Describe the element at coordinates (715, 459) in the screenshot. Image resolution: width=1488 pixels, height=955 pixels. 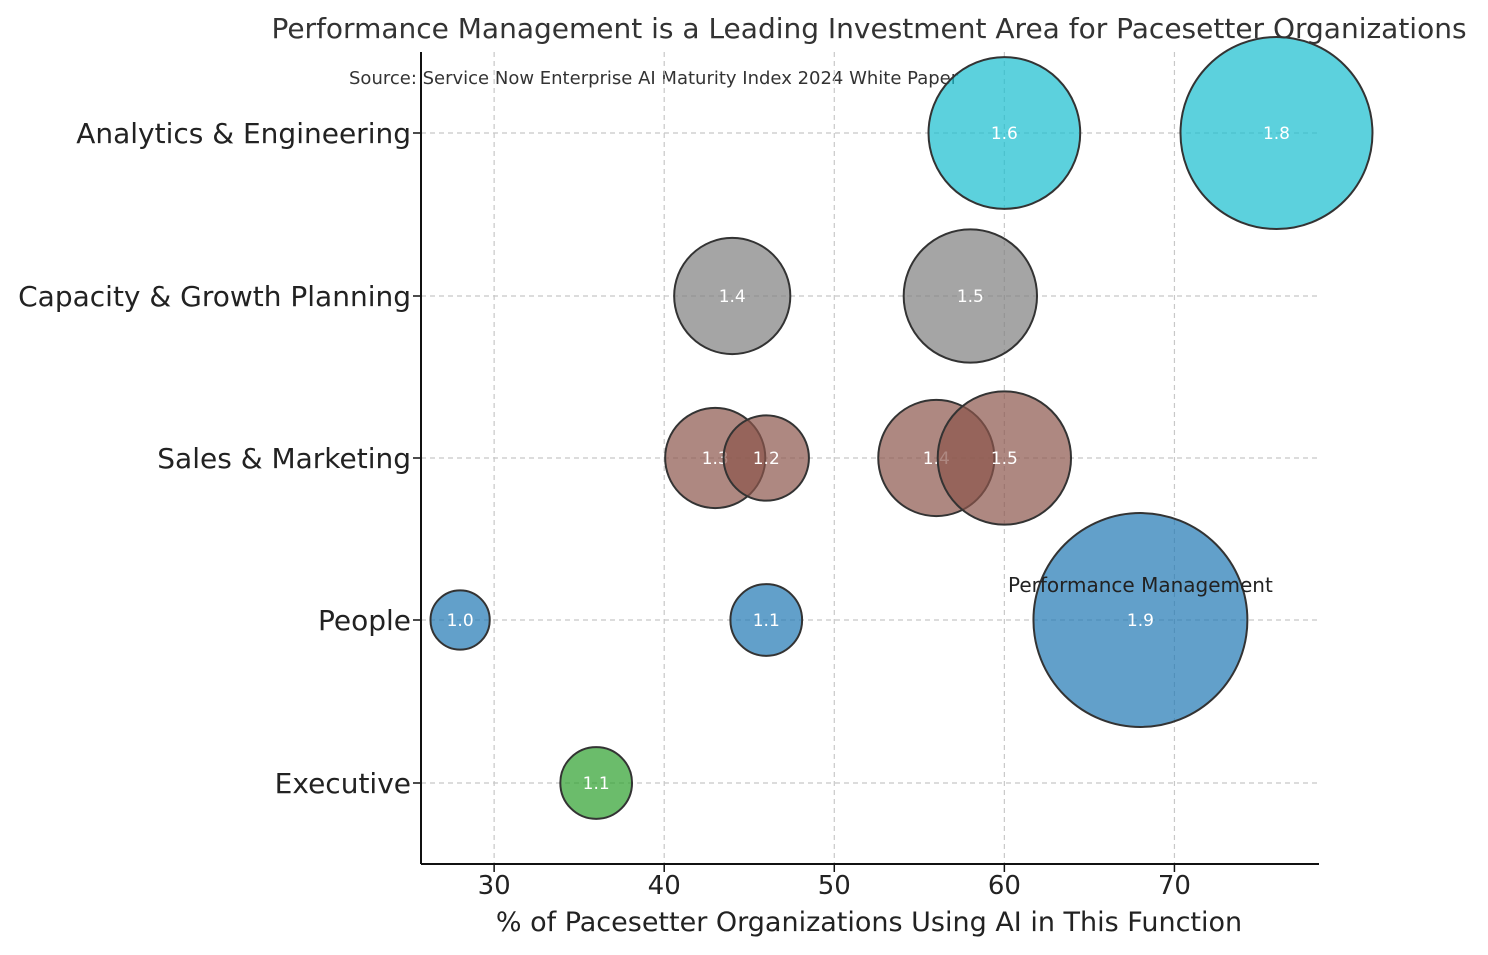
I see `bubble-label: 1.3` at that location.